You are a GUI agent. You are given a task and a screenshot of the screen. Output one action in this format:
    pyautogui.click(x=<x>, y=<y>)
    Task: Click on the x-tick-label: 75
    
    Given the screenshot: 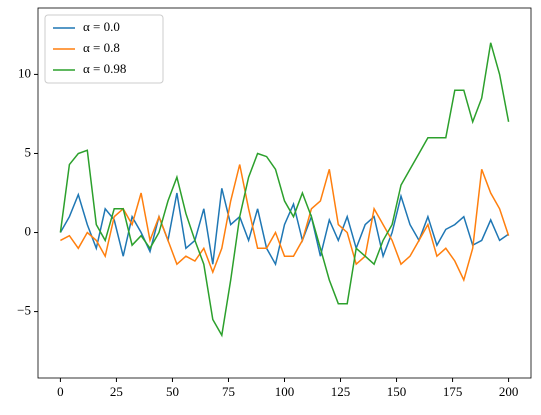 What is the action you would take?
    pyautogui.click(x=228, y=391)
    